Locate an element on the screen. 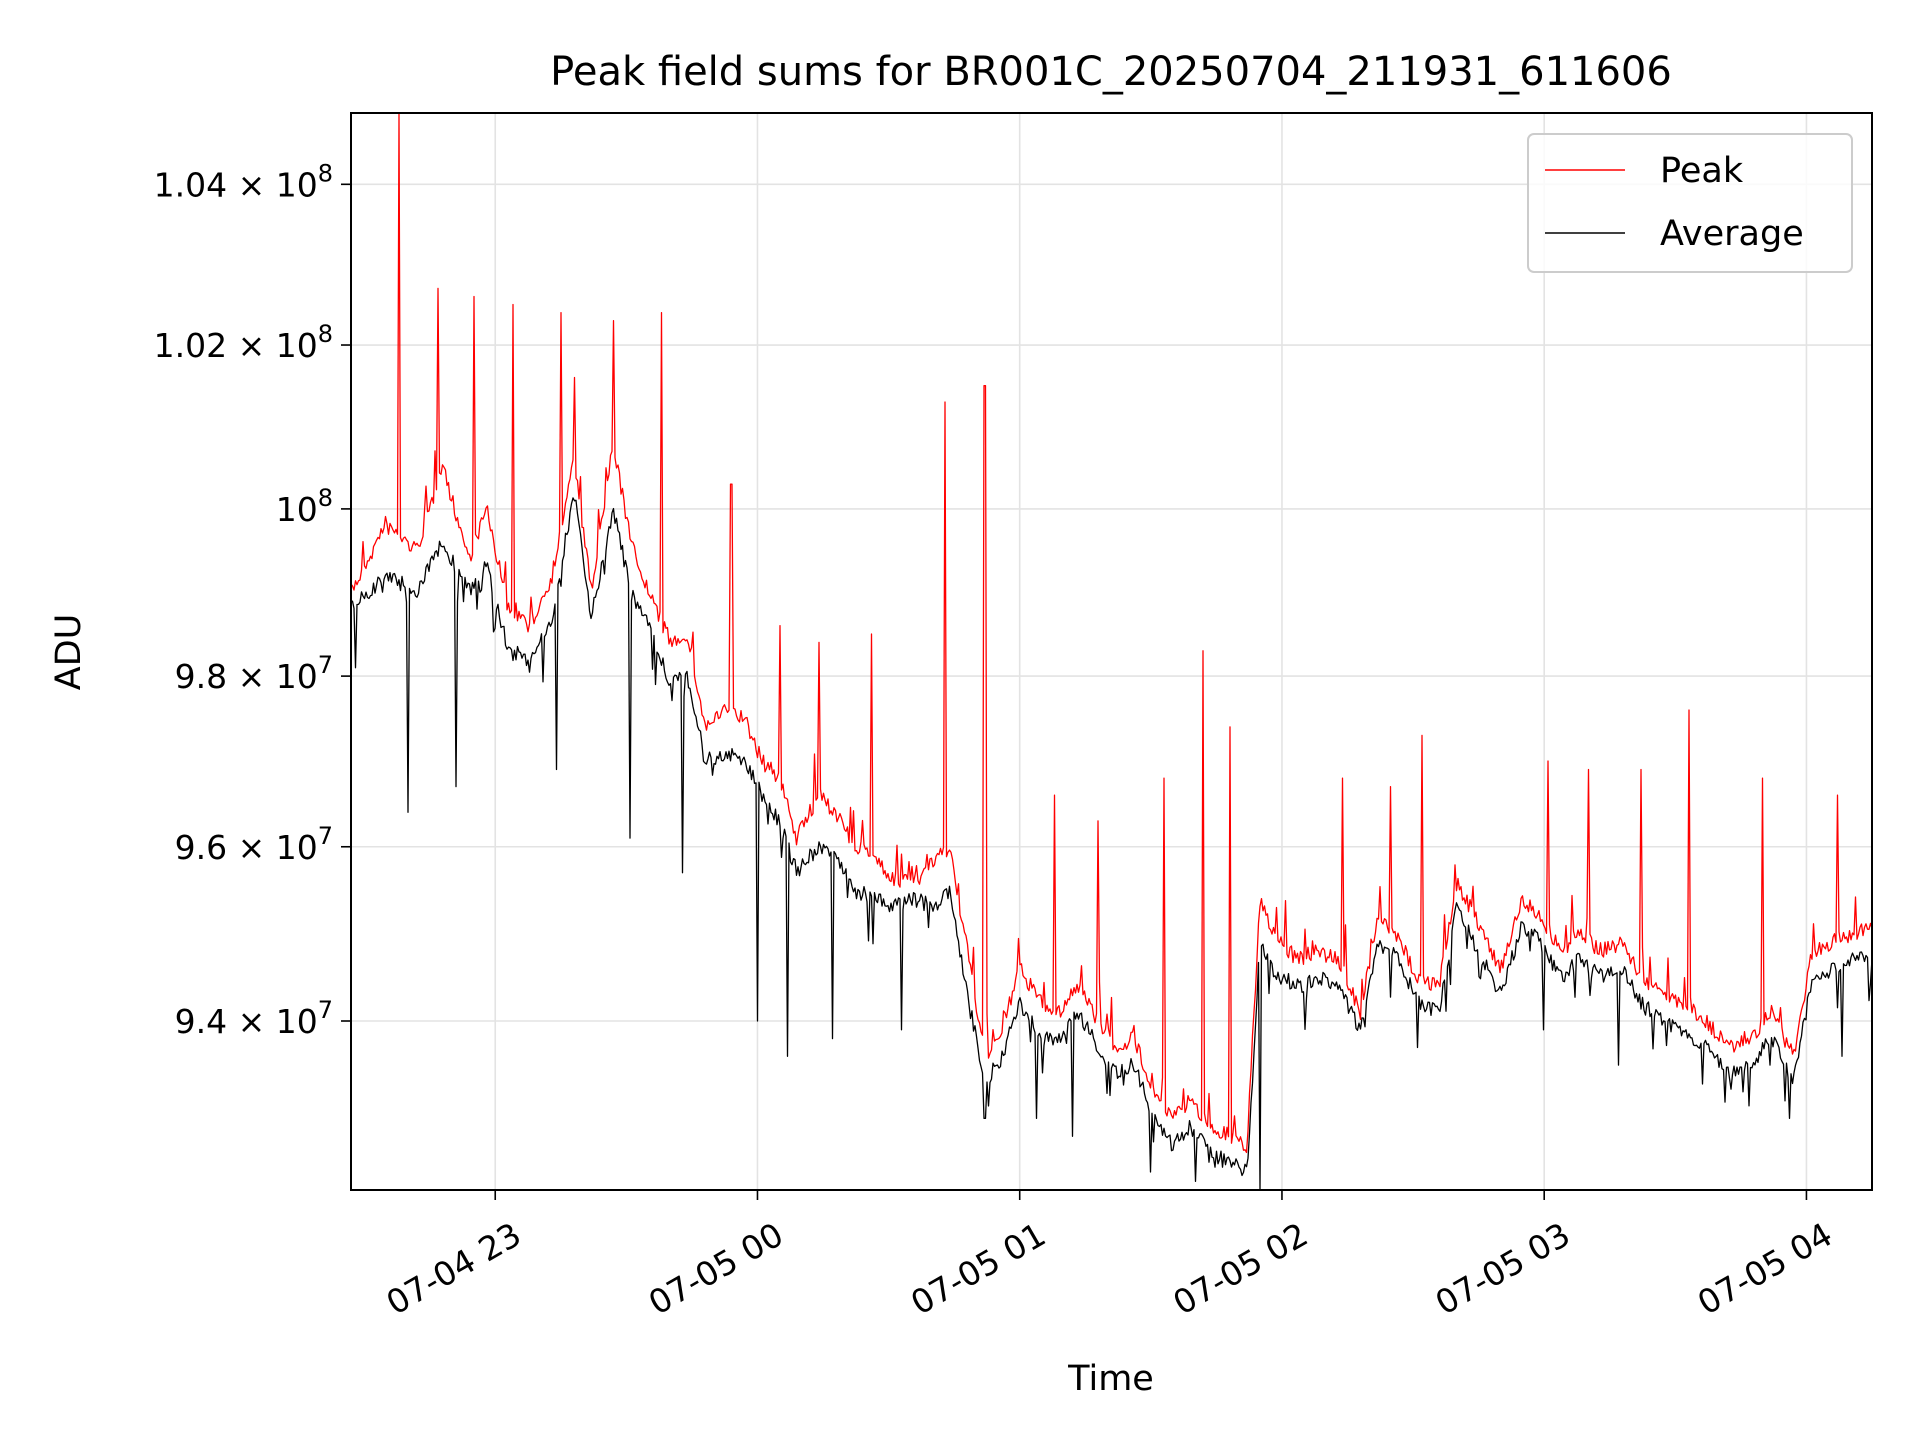  y-tick-label: 1.04 × 108 is located at coordinates (243, 181).